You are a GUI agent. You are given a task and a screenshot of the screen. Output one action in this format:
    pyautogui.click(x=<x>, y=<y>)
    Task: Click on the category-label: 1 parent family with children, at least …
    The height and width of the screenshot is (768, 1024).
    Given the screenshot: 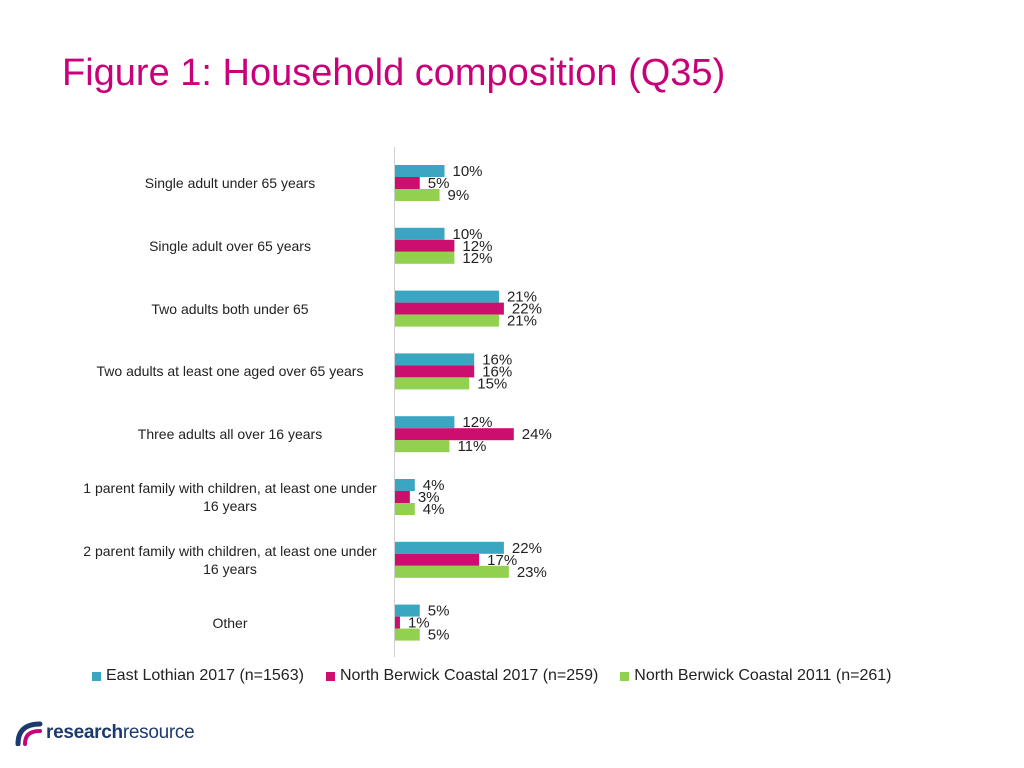 What is the action you would take?
    pyautogui.click(x=230, y=497)
    